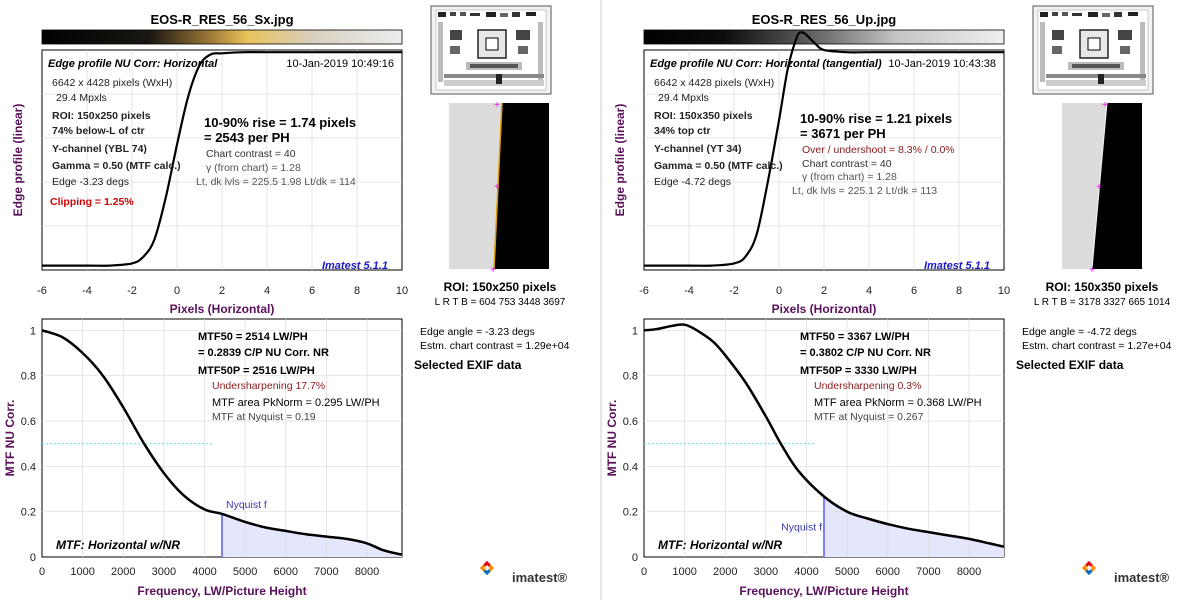 The width and height of the screenshot is (1202, 605). I want to click on info-channel: Y-channel (YT 34), so click(698, 149).